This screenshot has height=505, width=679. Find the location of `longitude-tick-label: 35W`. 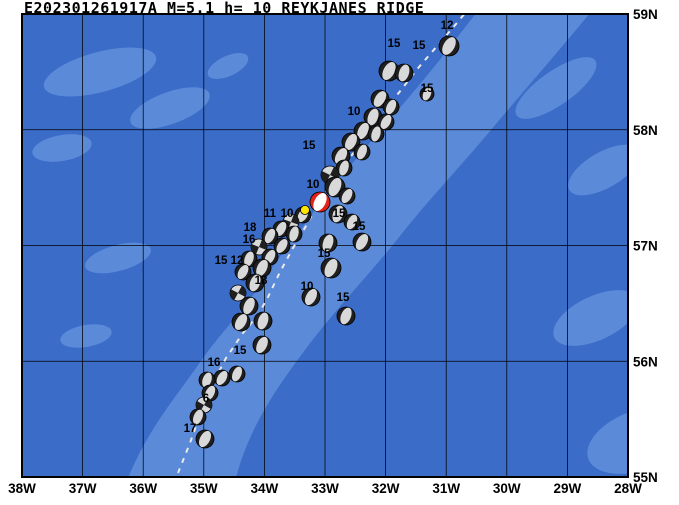

longitude-tick-label: 35W is located at coordinates (204, 488).